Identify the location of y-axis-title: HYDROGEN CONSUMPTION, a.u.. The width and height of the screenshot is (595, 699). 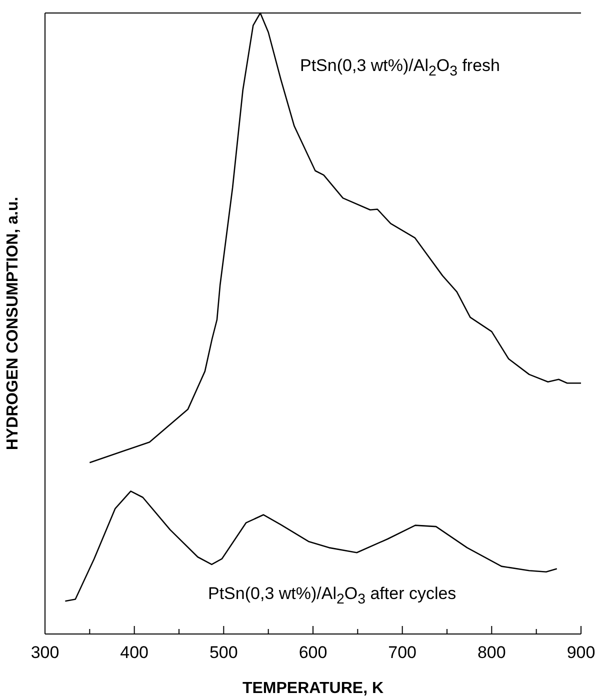
(13, 323).